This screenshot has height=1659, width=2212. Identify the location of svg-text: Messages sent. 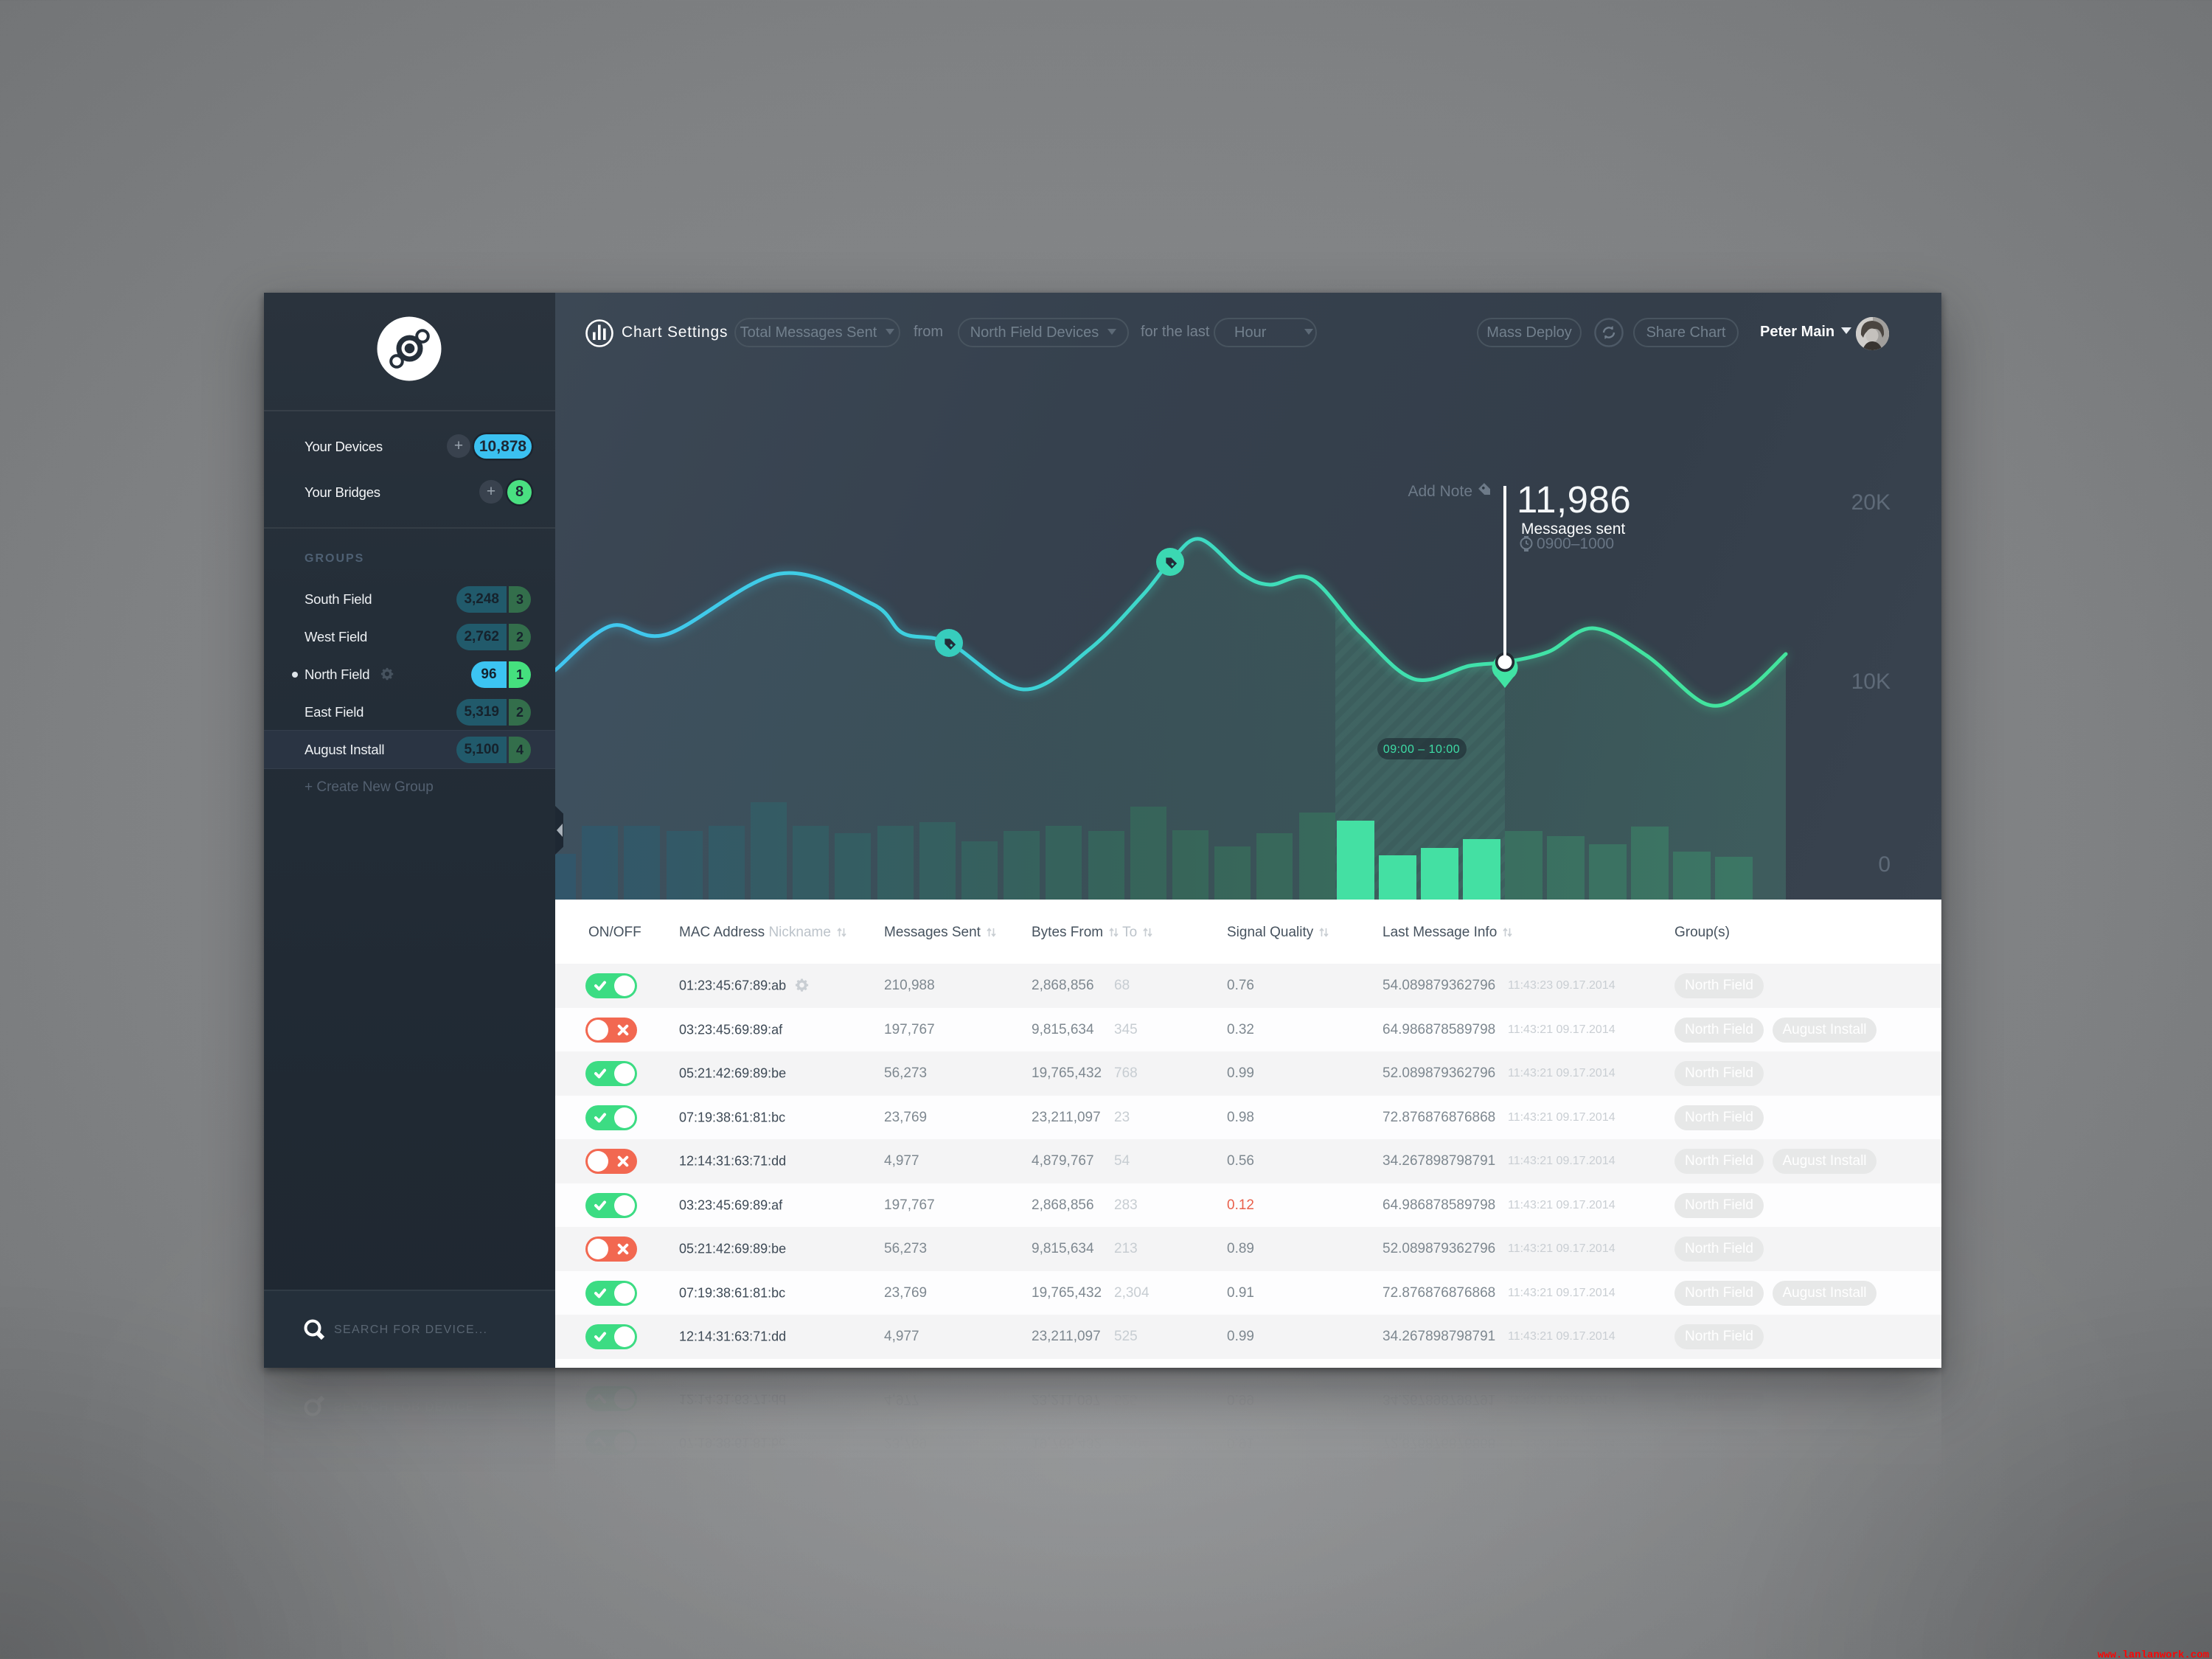
(1573, 529).